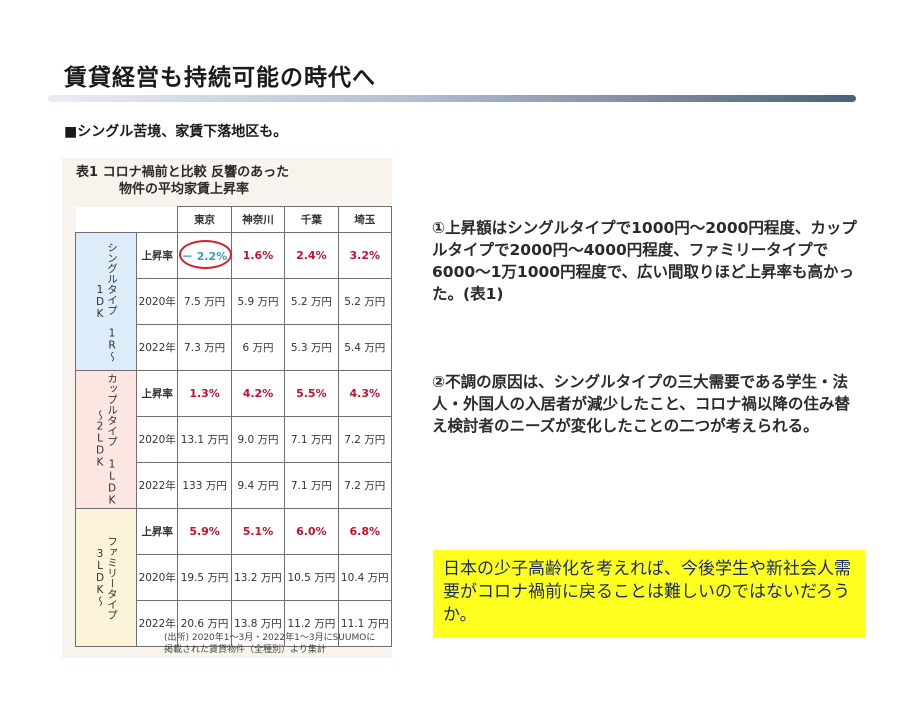  What do you see at coordinates (365, 531) in the screenshot?
I see `table-cell: 6.8%` at bounding box center [365, 531].